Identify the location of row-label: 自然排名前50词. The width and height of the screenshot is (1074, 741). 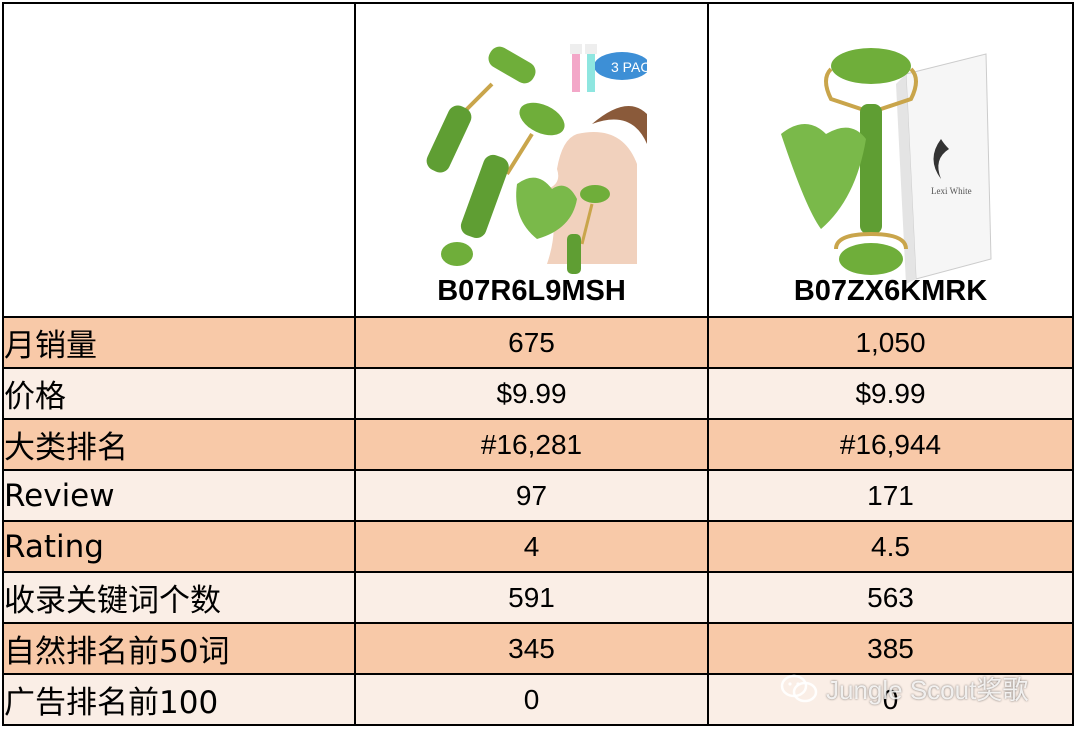
(179, 648).